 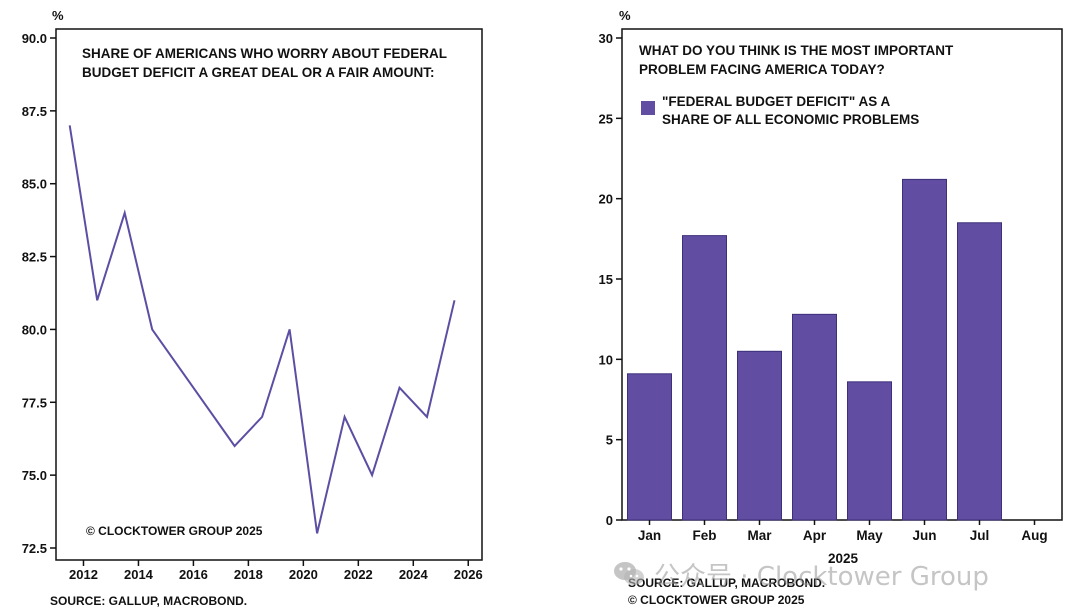 What do you see at coordinates (704, 378) in the screenshot?
I see `bar-feb` at bounding box center [704, 378].